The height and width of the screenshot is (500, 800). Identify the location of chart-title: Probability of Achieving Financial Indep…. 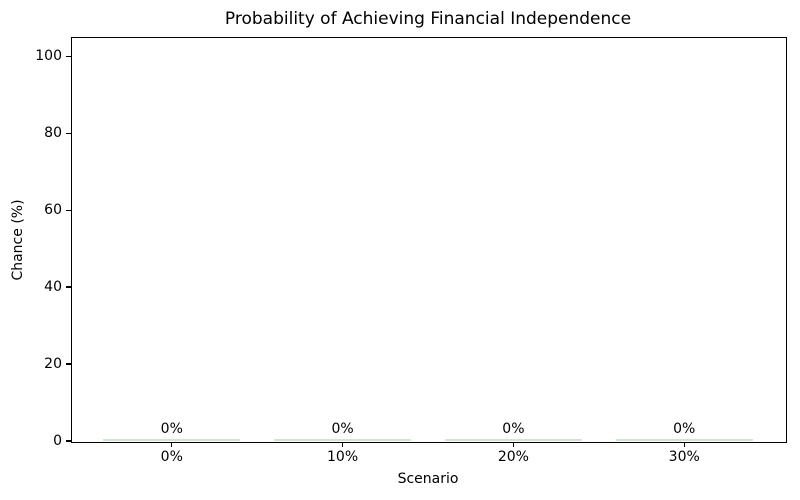
(428, 19).